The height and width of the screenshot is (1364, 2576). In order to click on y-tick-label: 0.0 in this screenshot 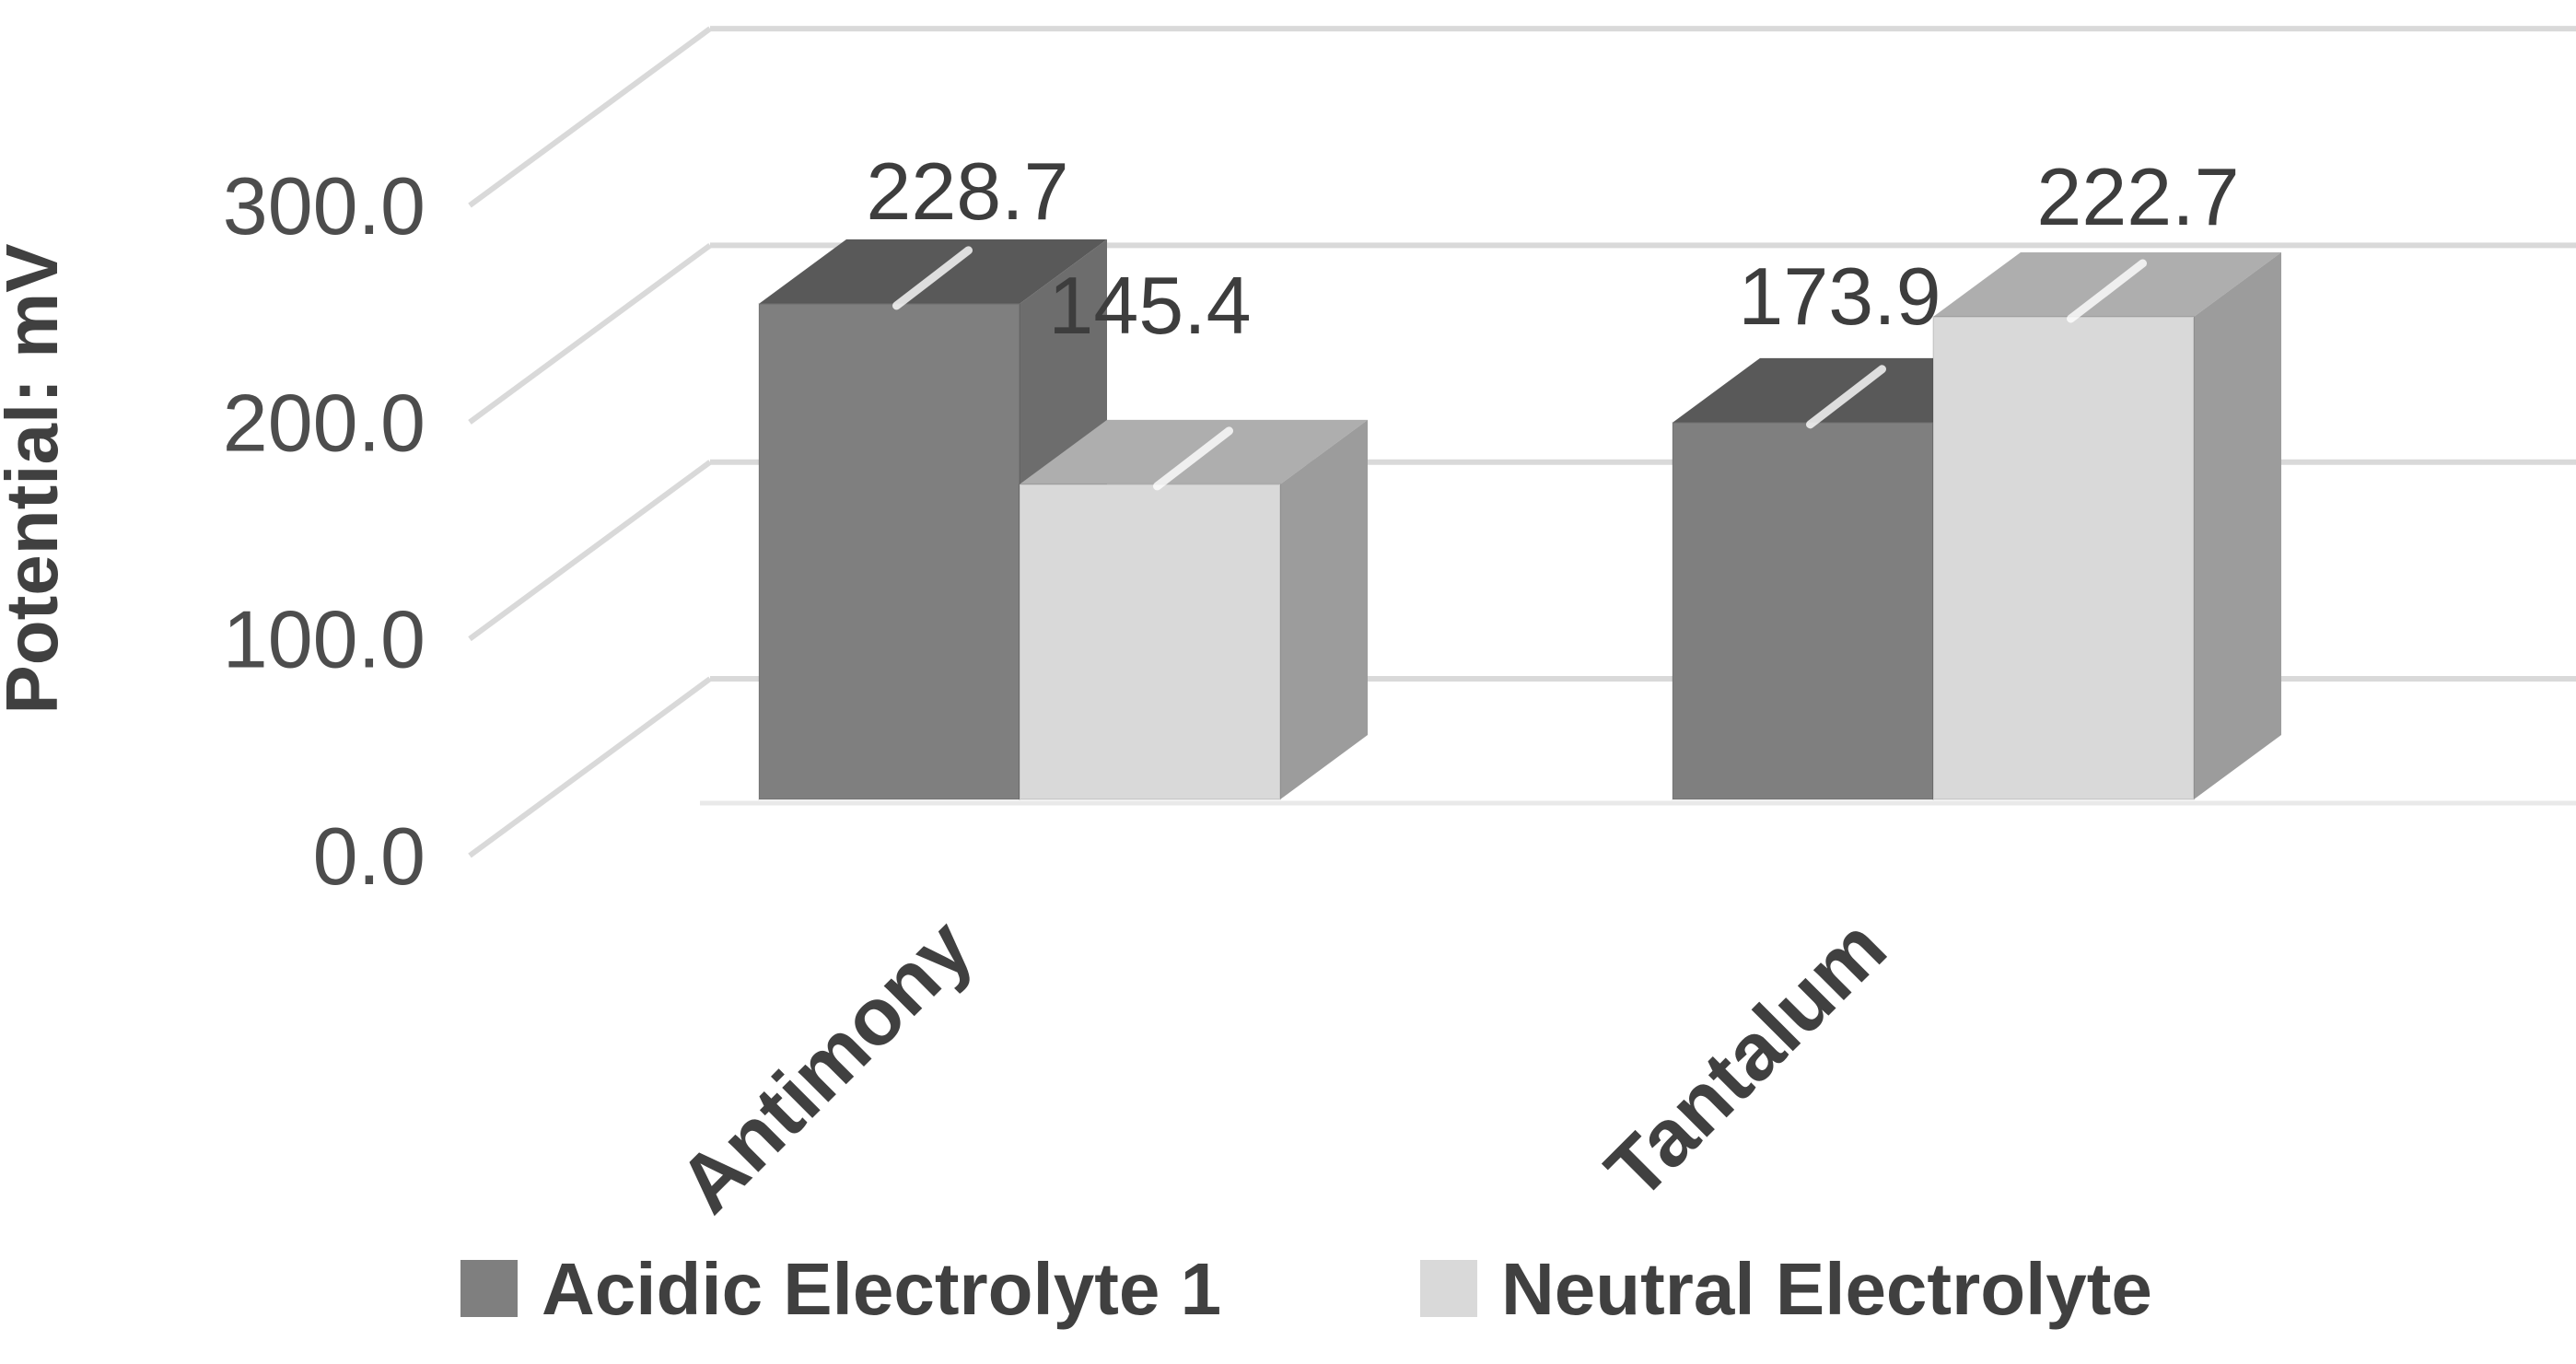, I will do `click(369, 856)`.